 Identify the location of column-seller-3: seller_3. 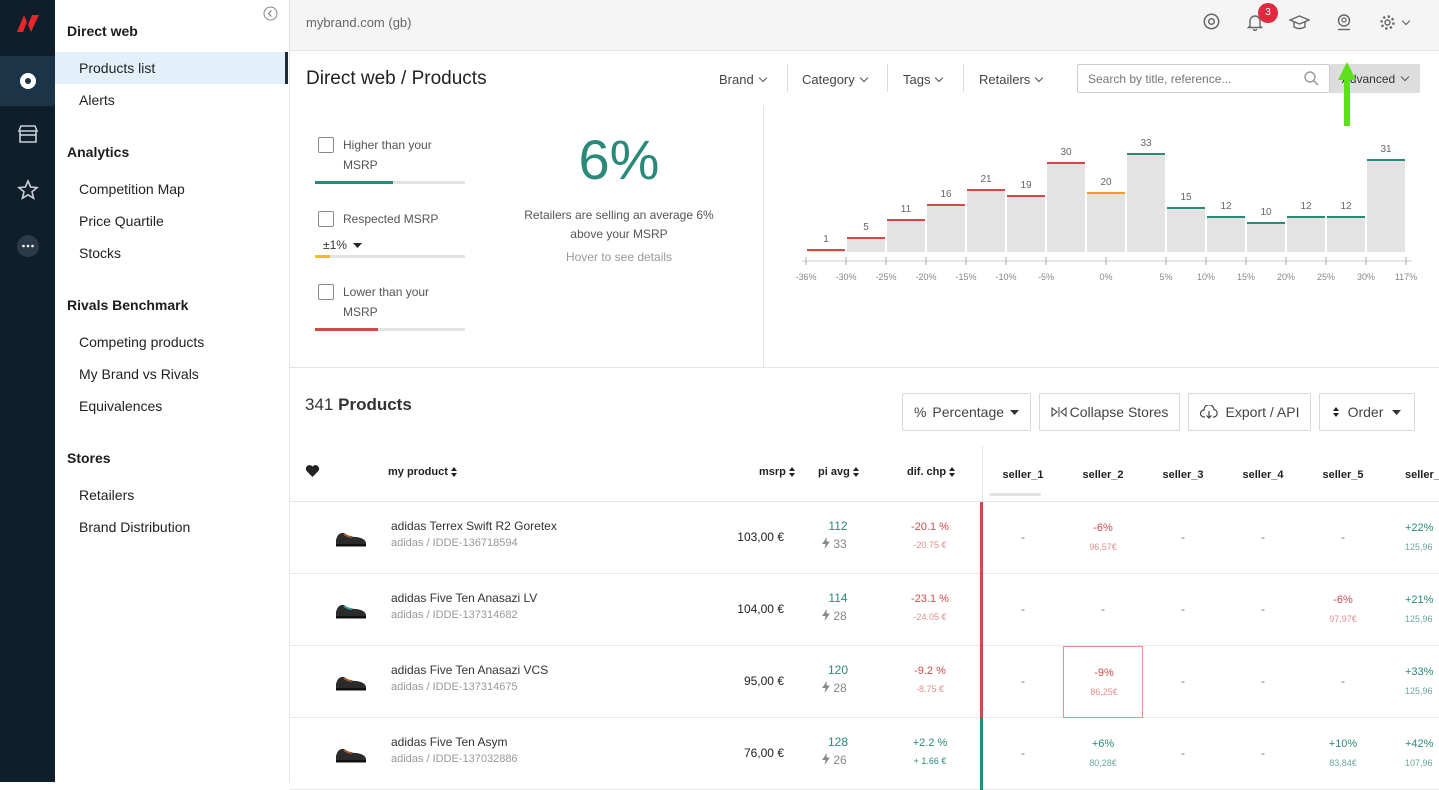
(1183, 475).